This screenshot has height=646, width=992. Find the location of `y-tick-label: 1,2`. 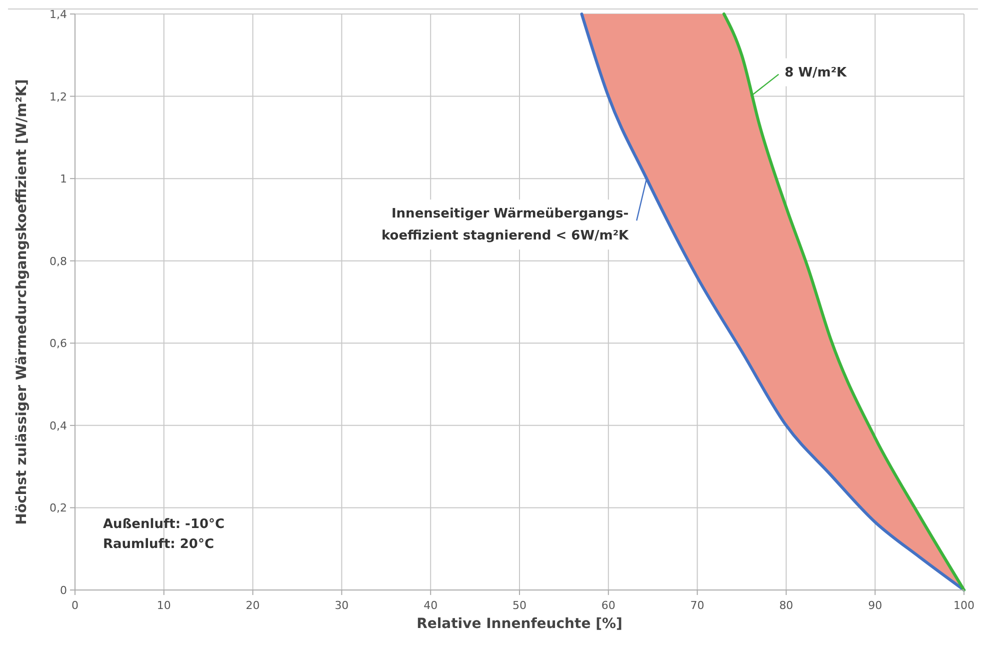

y-tick-label: 1,2 is located at coordinates (58, 97).